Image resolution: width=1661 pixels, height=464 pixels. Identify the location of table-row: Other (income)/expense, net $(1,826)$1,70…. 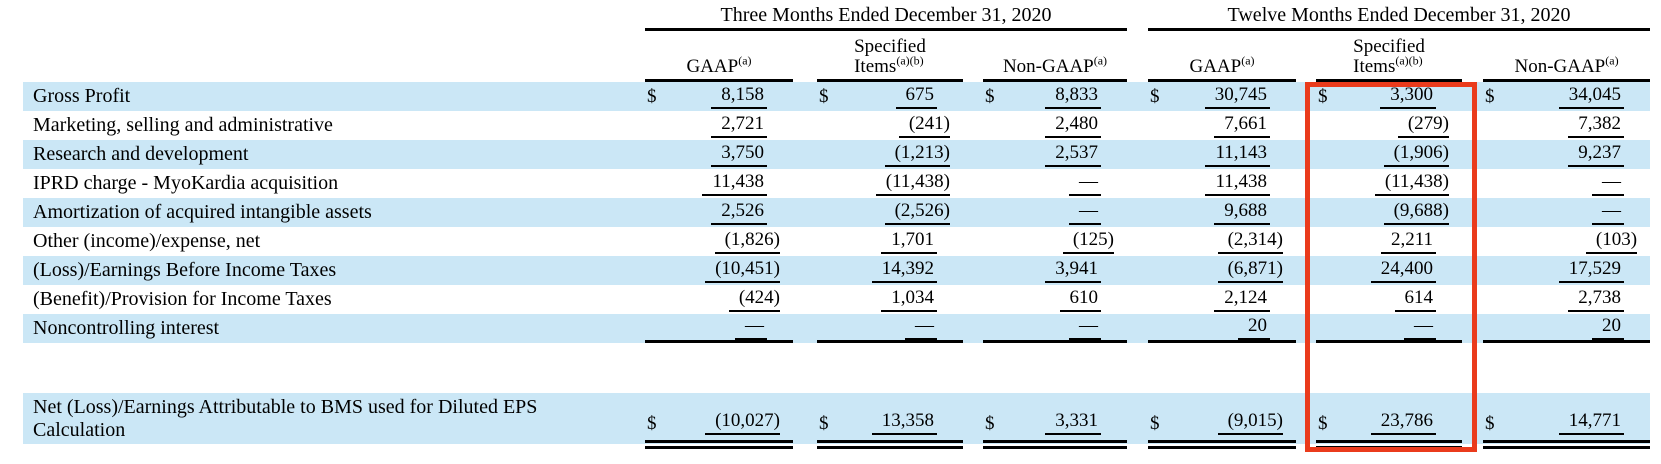
(836, 241).